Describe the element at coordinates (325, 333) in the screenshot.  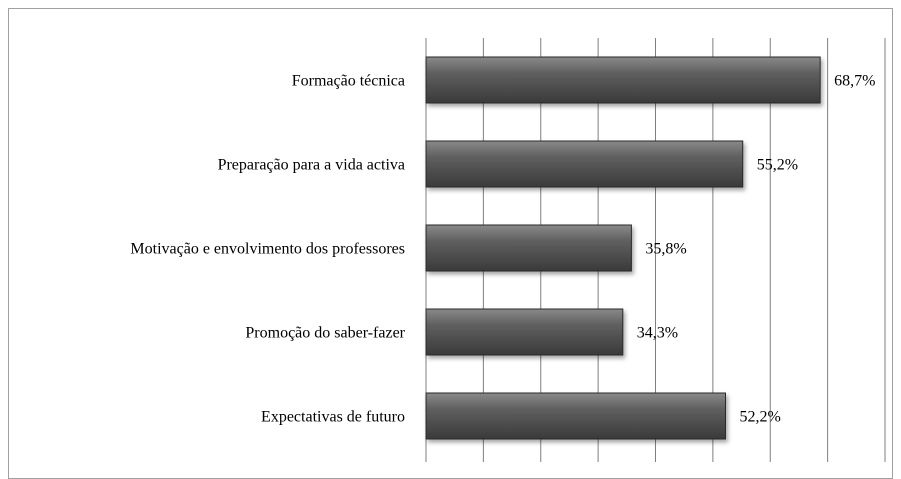
I see `y-tick-label: Promoção do saber-fazer` at that location.